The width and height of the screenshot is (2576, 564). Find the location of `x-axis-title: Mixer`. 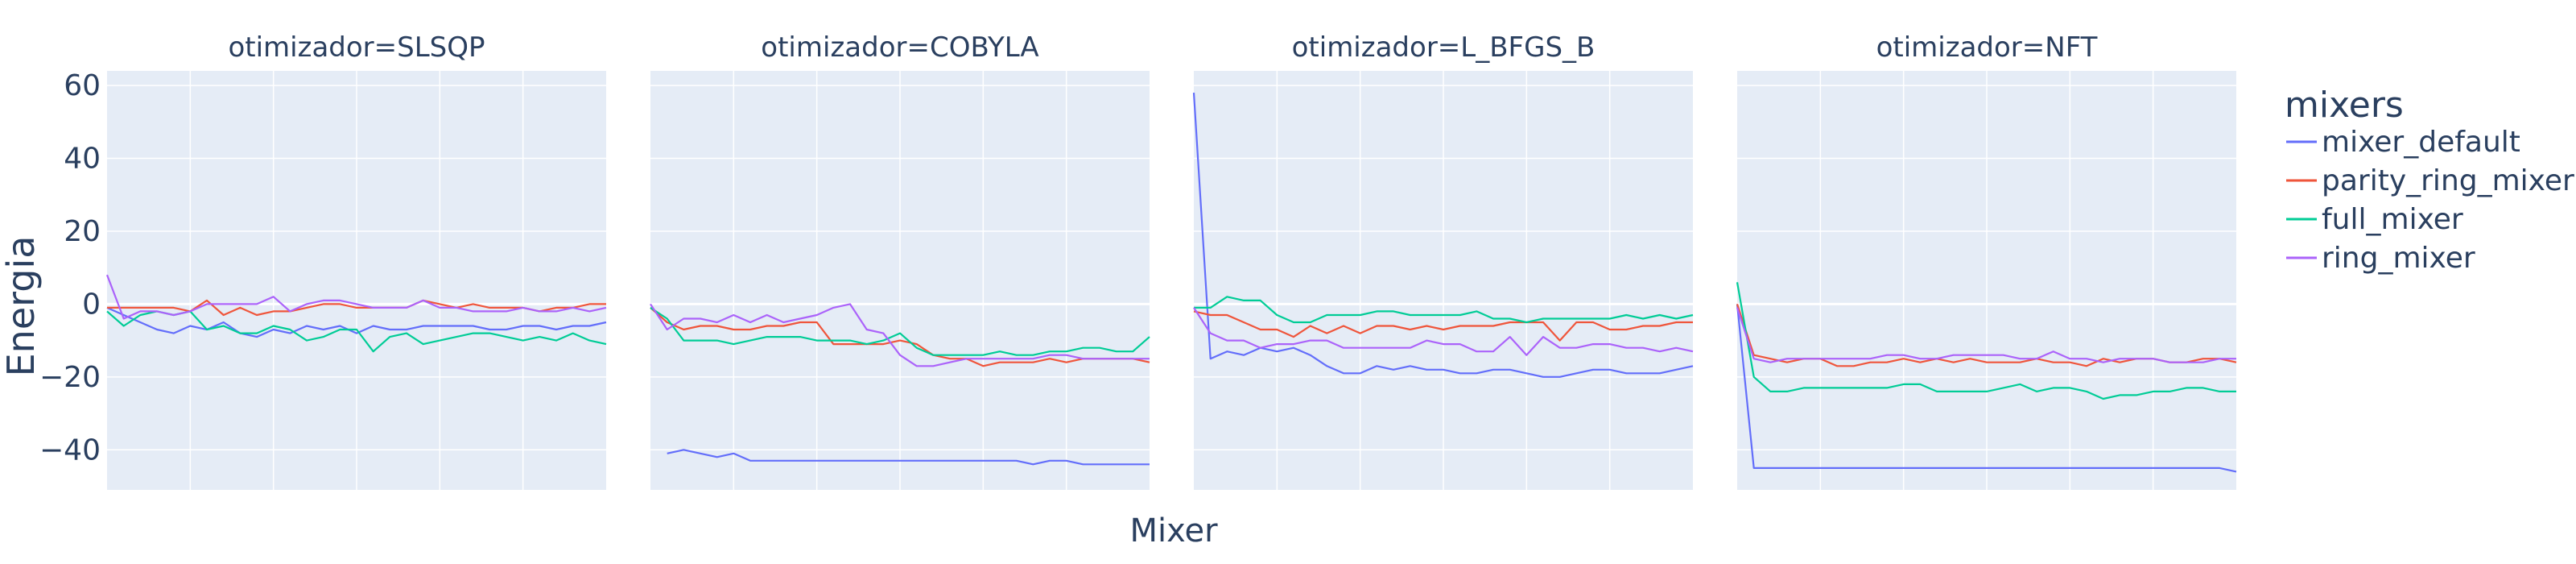

x-axis-title: Mixer is located at coordinates (1173, 530).